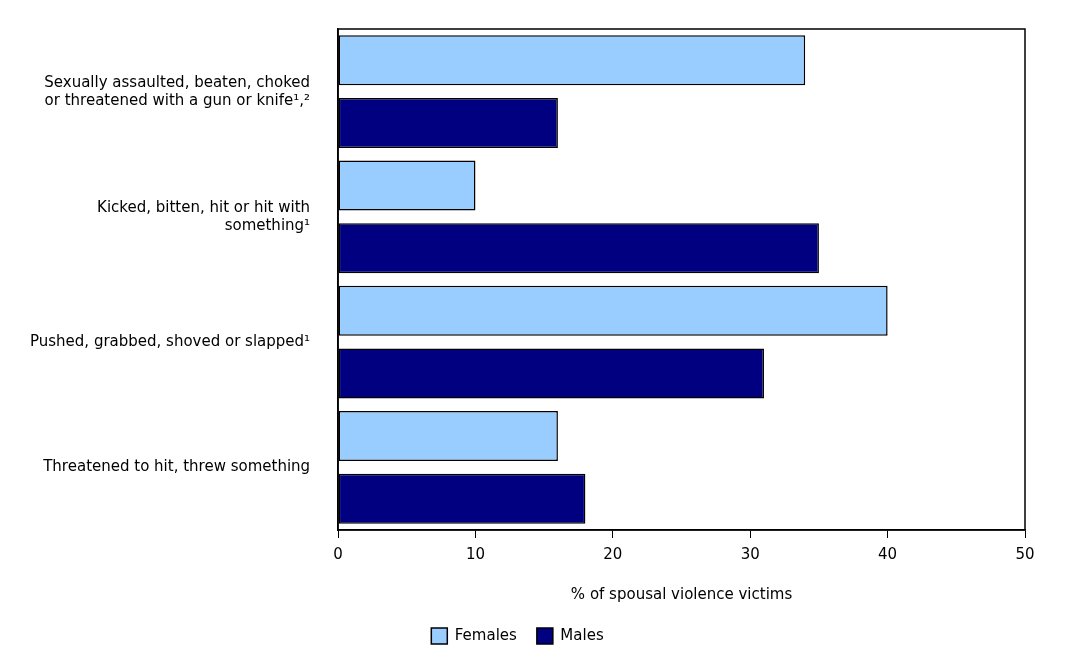 The height and width of the screenshot is (654, 1067). I want to click on x-tick-label: 30, so click(750, 553).